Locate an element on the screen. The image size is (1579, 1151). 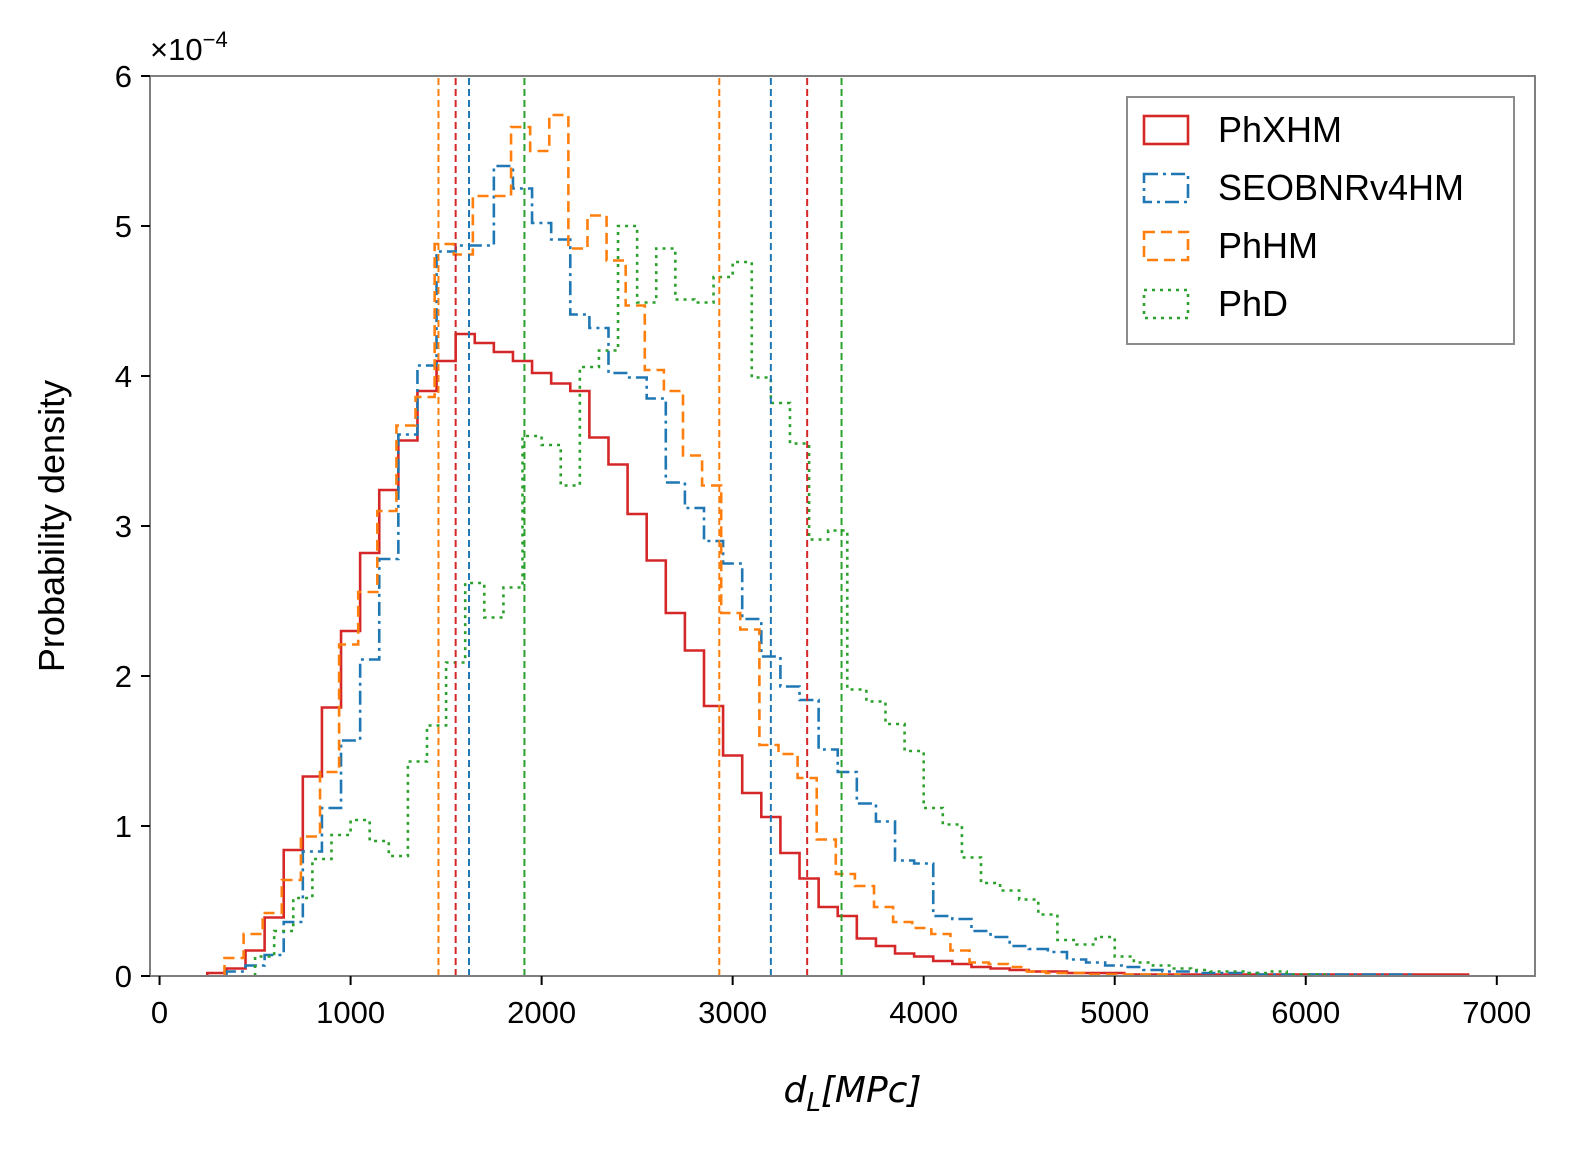
legend-swatch-seobnrv4hm is located at coordinates (1166, 188).